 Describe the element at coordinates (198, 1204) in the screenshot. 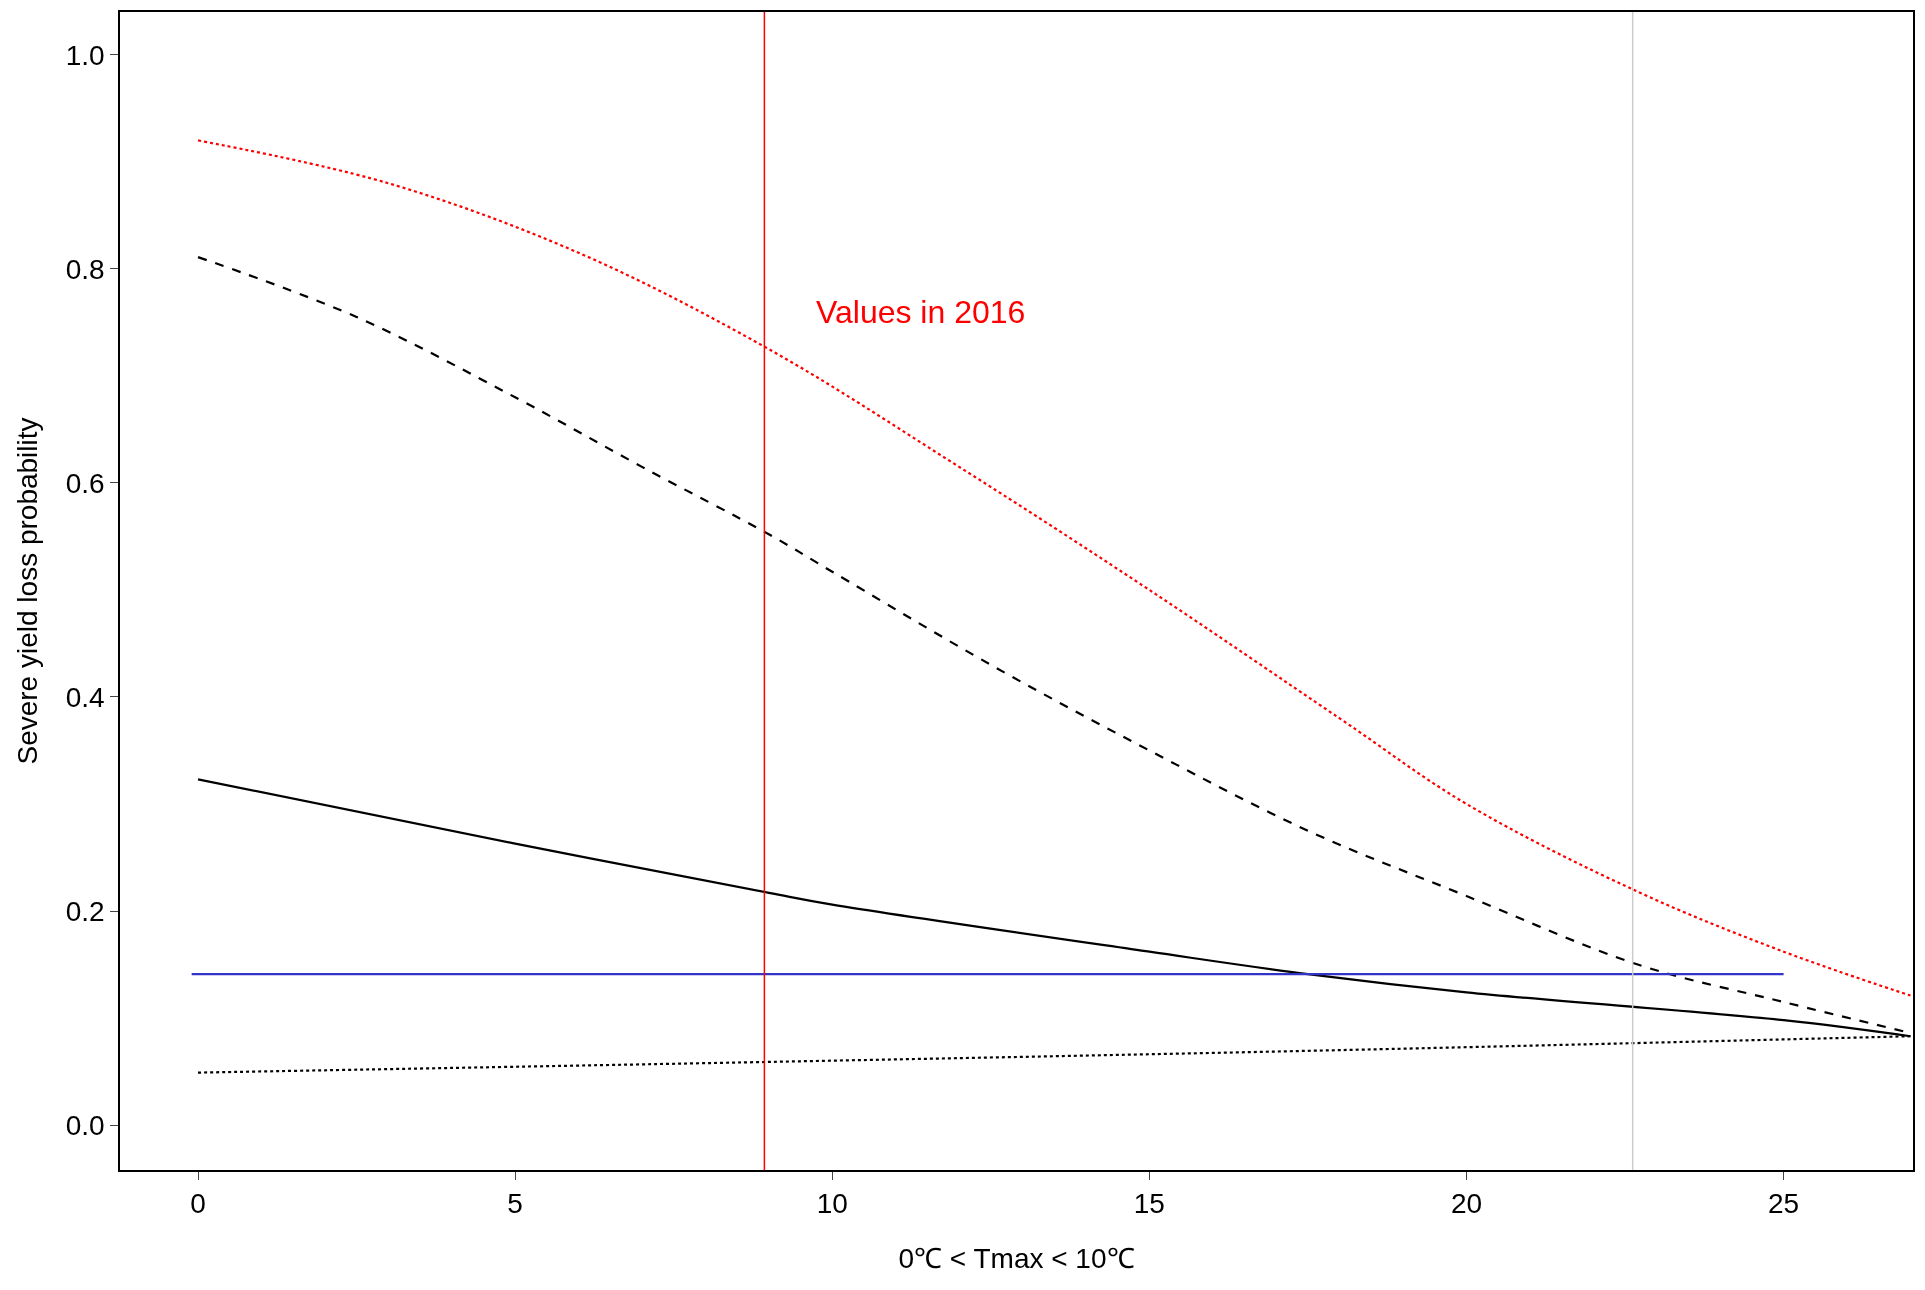

I see `x-tick-label: 0` at that location.